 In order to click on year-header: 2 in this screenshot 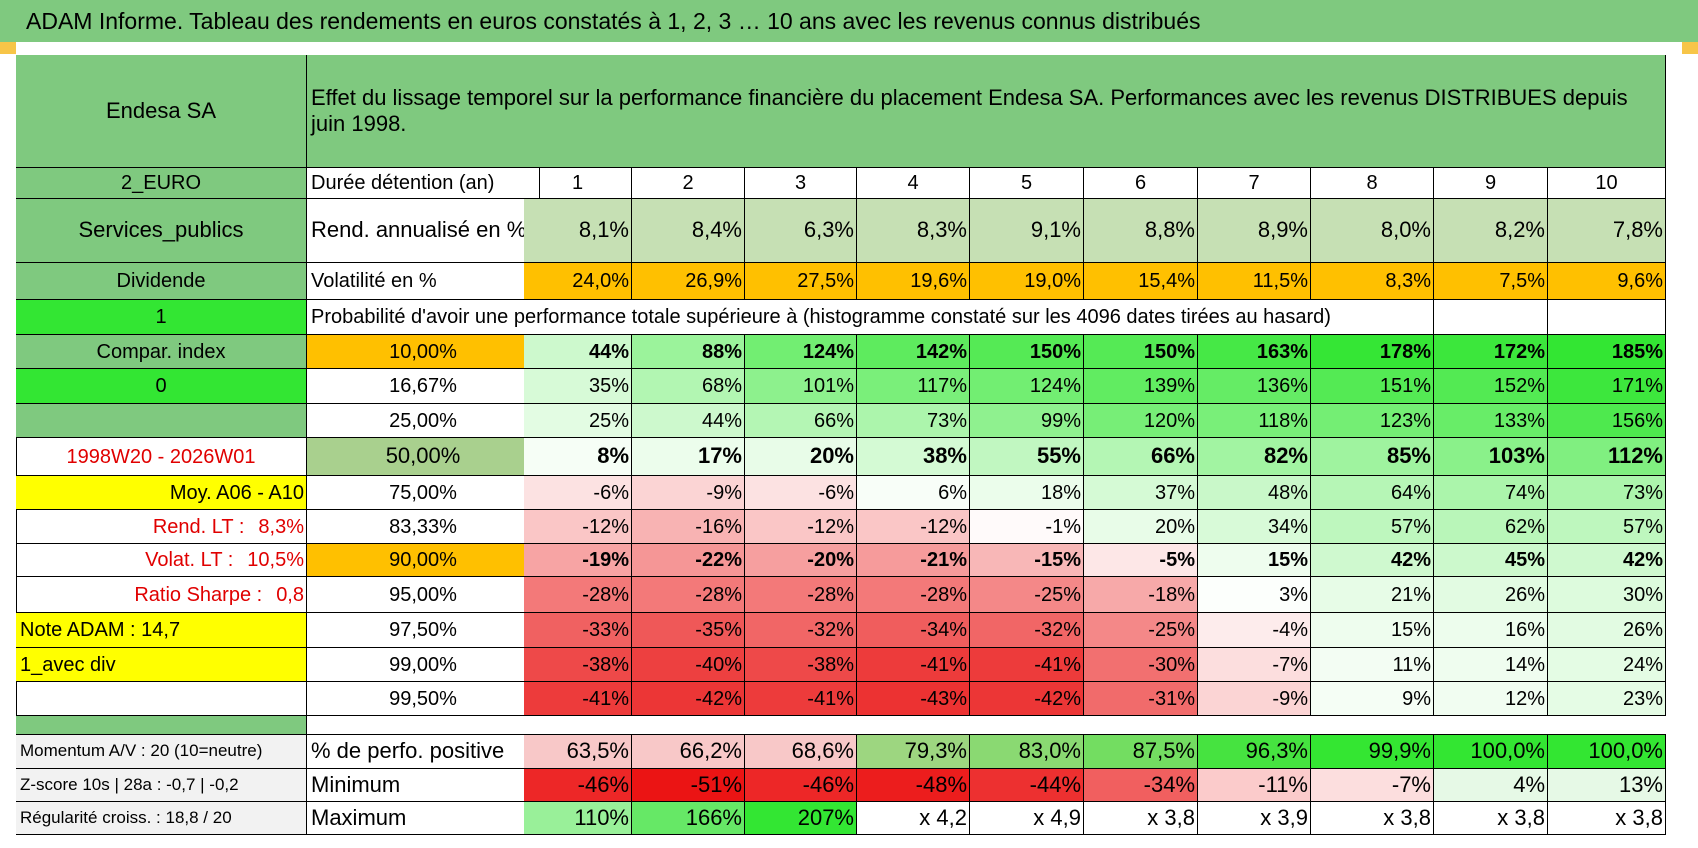, I will do `click(688, 183)`.